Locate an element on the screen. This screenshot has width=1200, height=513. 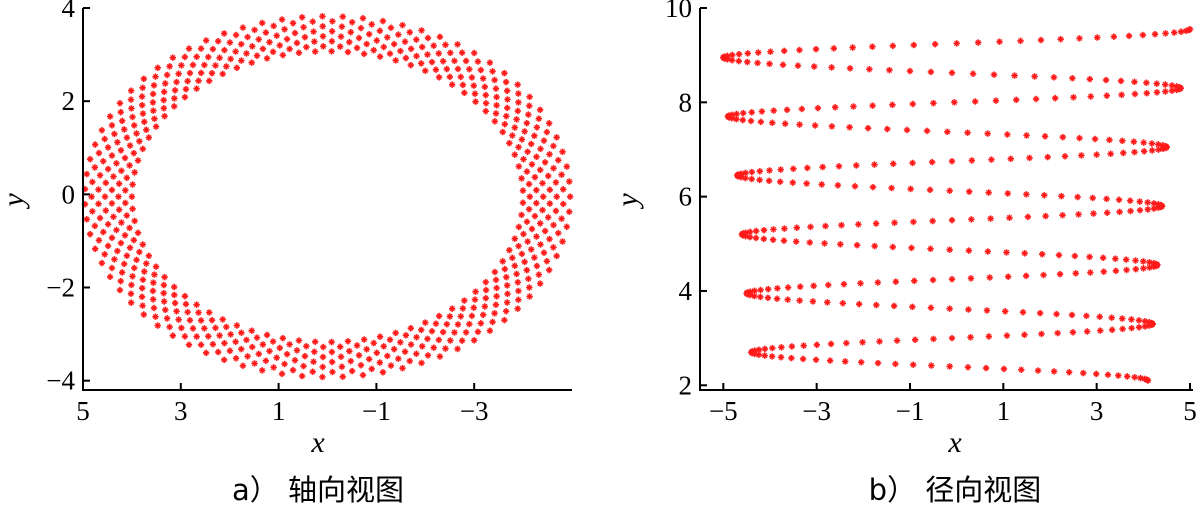
panel-a-x-tick-label: 5 is located at coordinates (83, 411).